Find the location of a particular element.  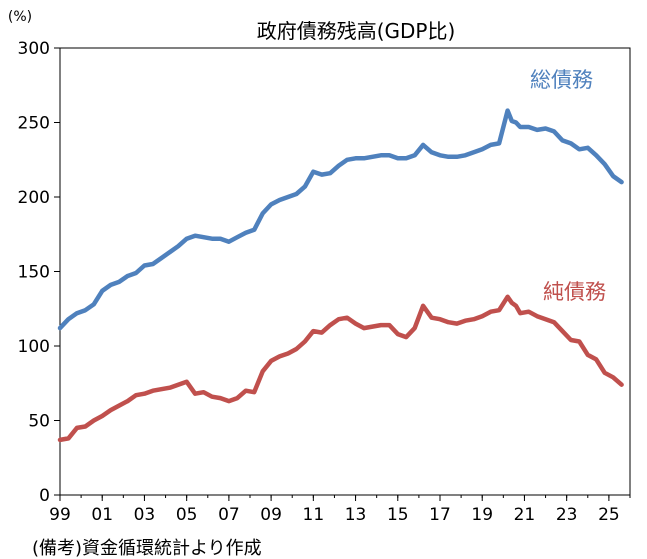

y-tick-label: 100 is located at coordinates (34, 347).